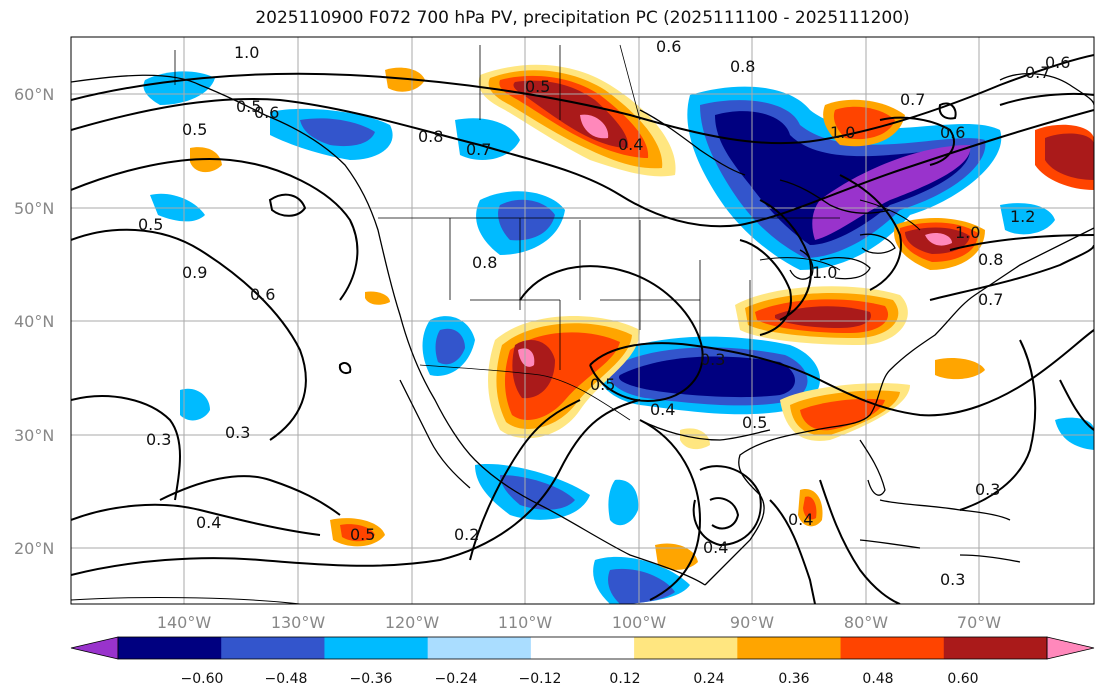 The height and width of the screenshot is (698, 1105). I want to click on colorbar, so click(582, 648).